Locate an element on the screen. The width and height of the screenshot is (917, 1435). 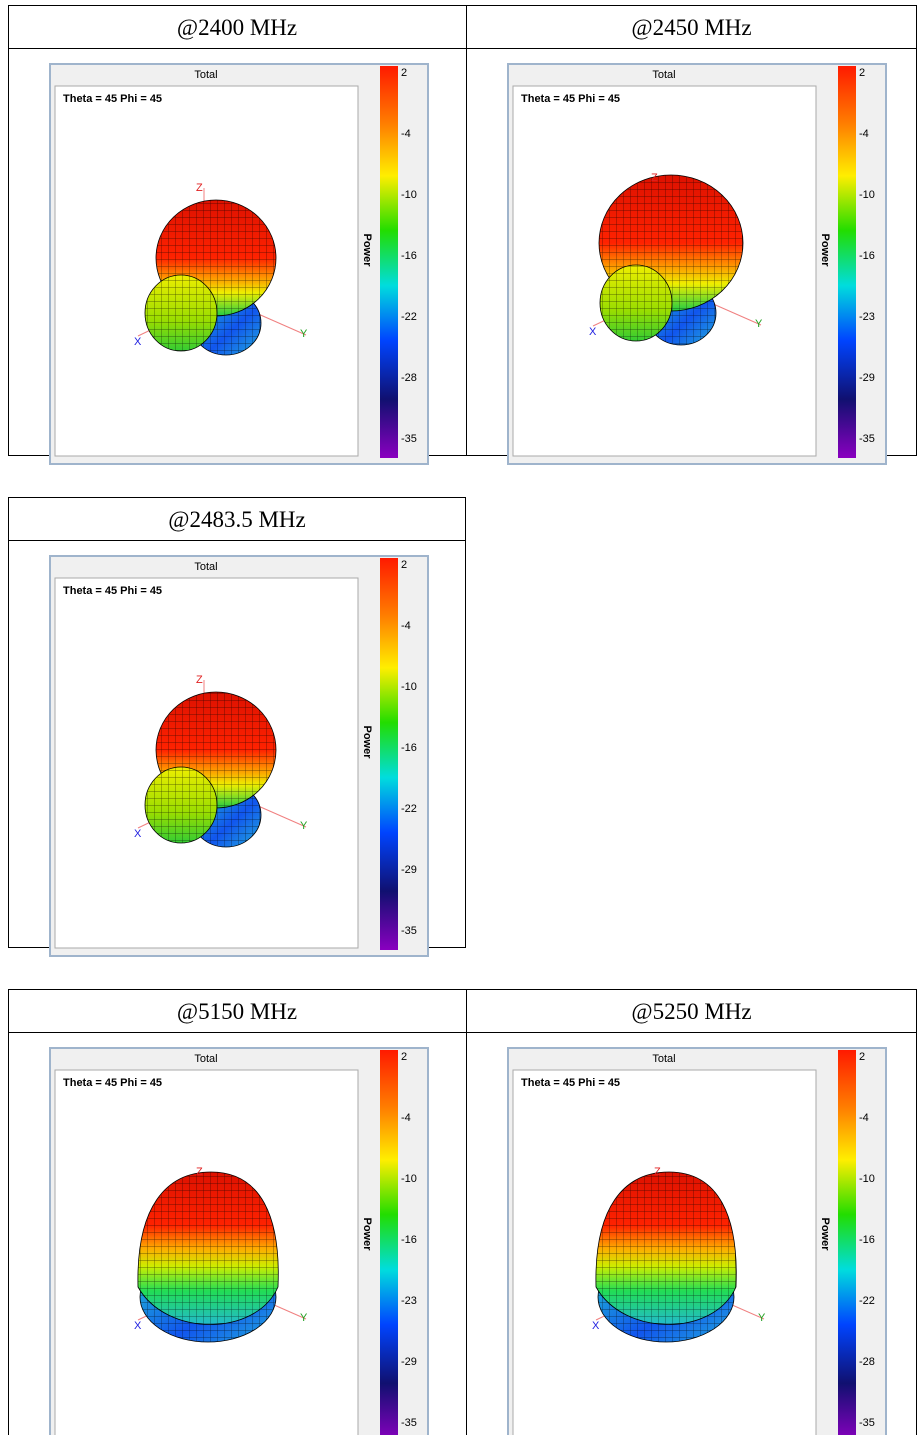
cell-header: @2400 MHz is located at coordinates (237, 27).